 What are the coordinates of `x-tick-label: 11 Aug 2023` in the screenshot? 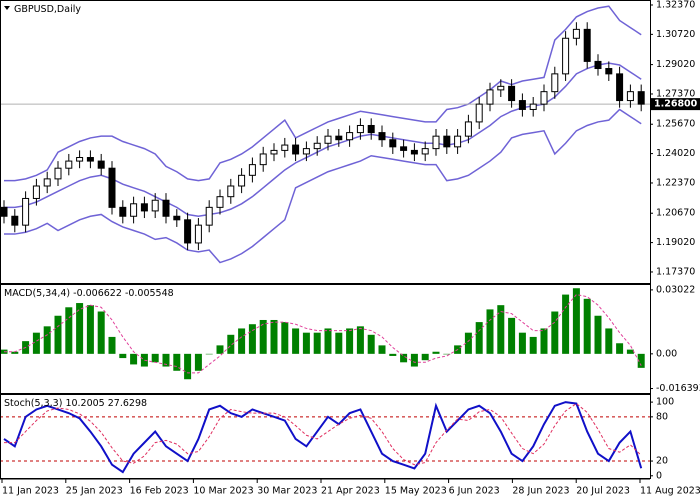 It's located at (670, 491).